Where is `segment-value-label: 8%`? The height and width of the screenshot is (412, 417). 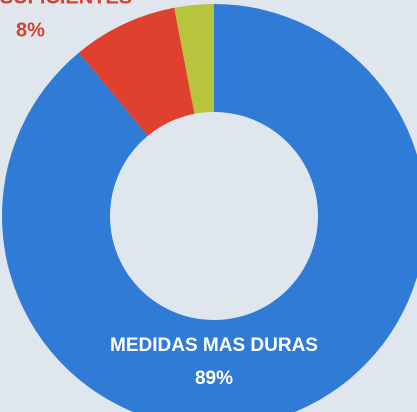 segment-value-label: 8% is located at coordinates (30, 30).